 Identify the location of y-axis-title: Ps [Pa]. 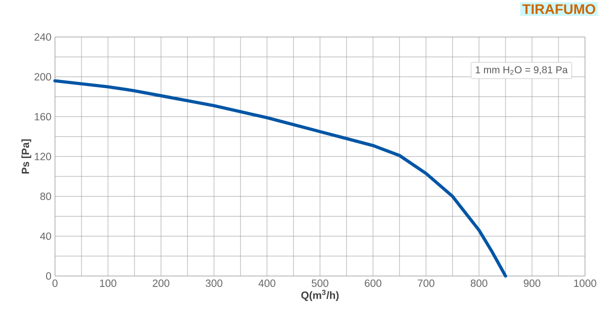
(26, 156).